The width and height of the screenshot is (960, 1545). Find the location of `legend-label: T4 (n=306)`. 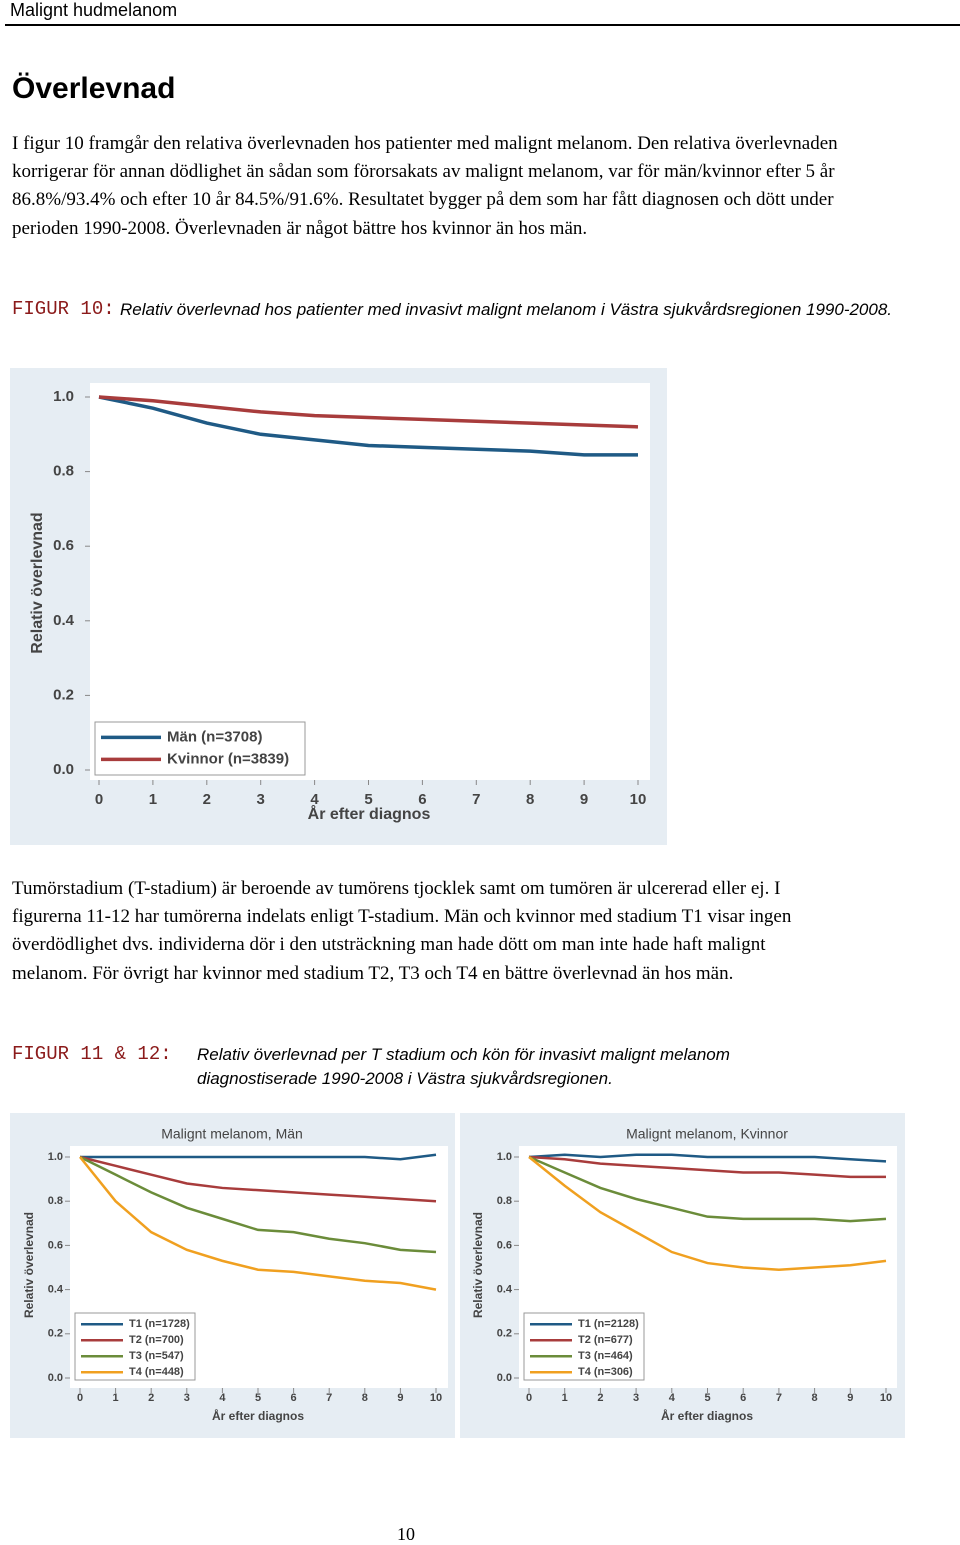

legend-label: T4 (n=306) is located at coordinates (605, 1372).